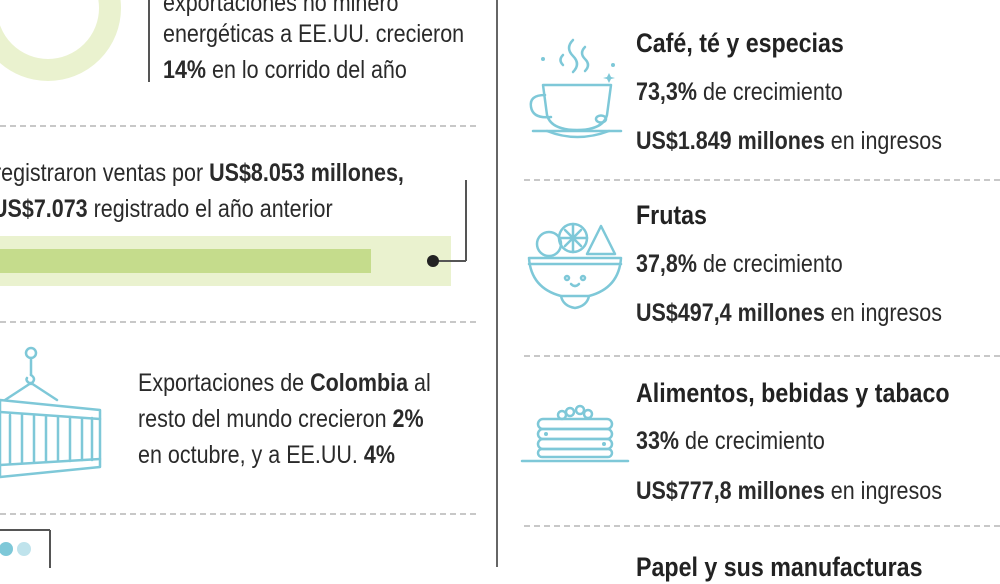 The width and height of the screenshot is (1000, 584). What do you see at coordinates (730, 313) in the screenshot?
I see `item-income-value-2: US$497,4 millones` at bounding box center [730, 313].